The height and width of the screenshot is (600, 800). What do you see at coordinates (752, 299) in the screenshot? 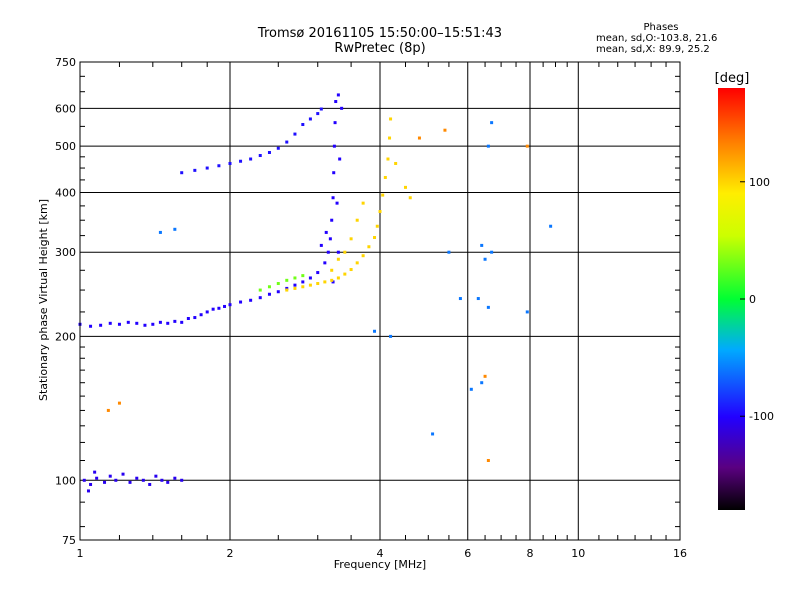
I see `colorbar-tick-label: 0` at bounding box center [752, 299].